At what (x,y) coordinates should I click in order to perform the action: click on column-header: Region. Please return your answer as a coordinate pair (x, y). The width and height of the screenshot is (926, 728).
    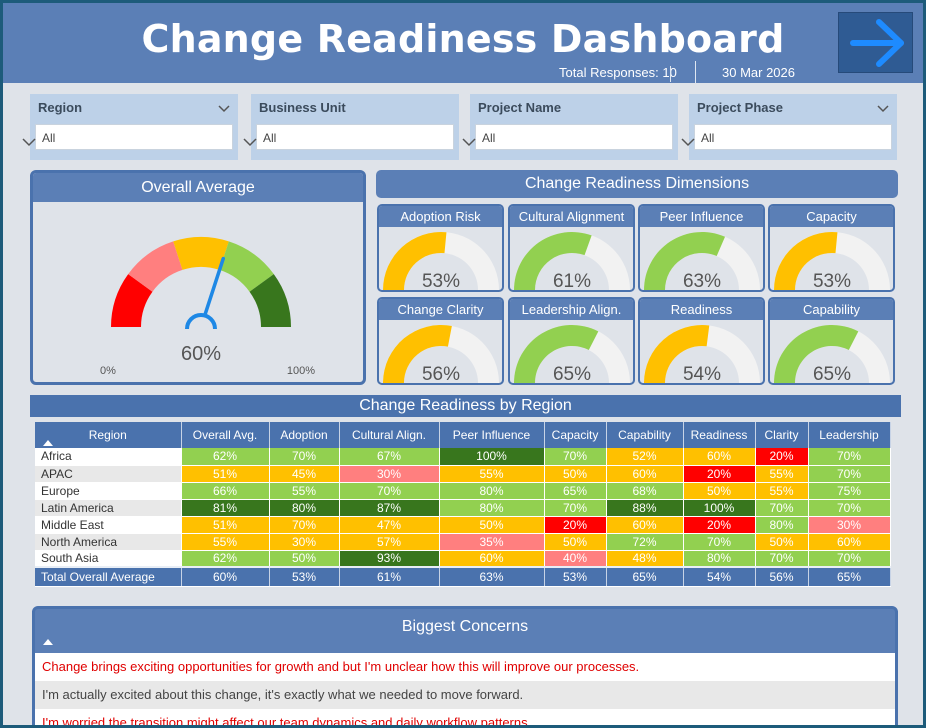
    Looking at the image, I should click on (108, 435).